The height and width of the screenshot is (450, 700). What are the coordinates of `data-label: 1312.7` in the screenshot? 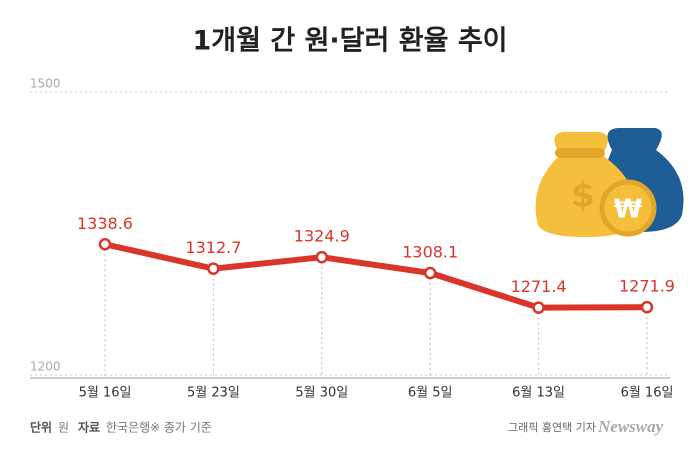 It's located at (213, 247).